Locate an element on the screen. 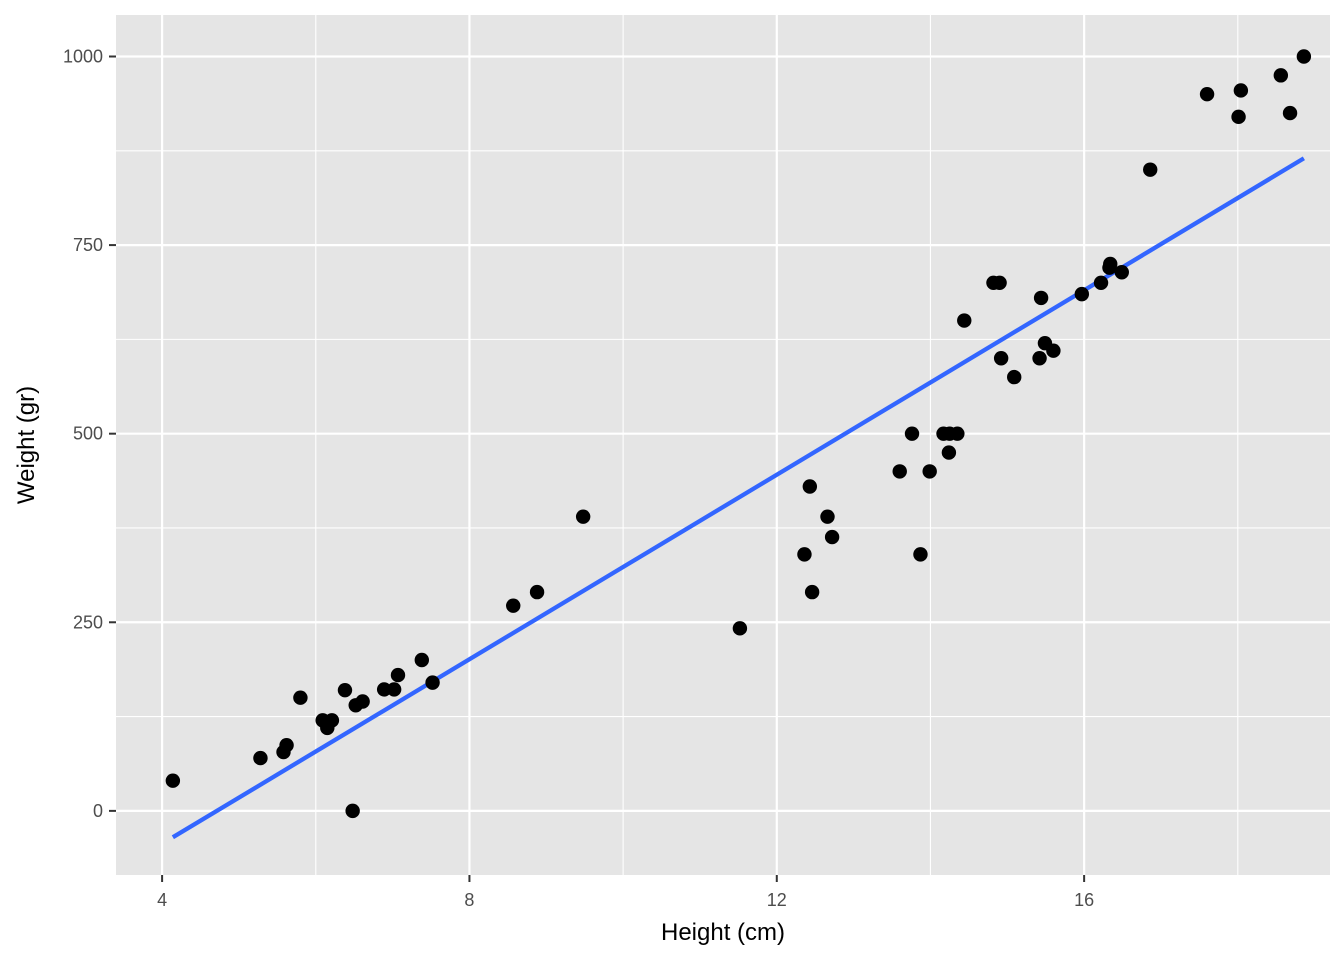  x-tick-label: 4 is located at coordinates (162, 900).